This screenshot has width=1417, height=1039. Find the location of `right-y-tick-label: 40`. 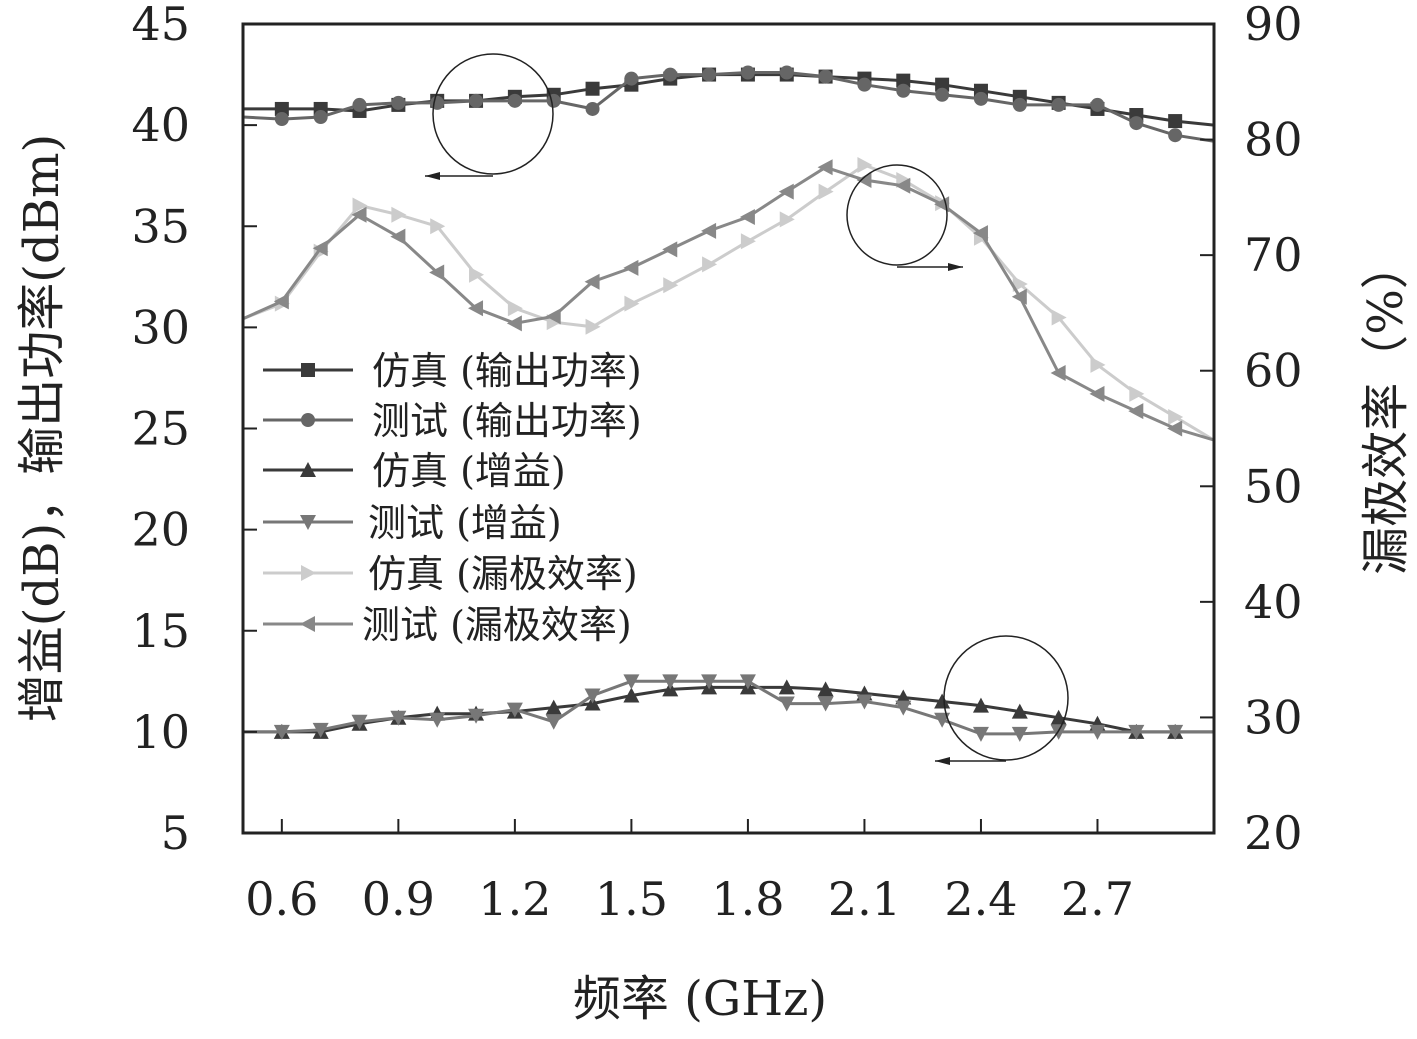

right-y-tick-label: 40 is located at coordinates (1273, 602).